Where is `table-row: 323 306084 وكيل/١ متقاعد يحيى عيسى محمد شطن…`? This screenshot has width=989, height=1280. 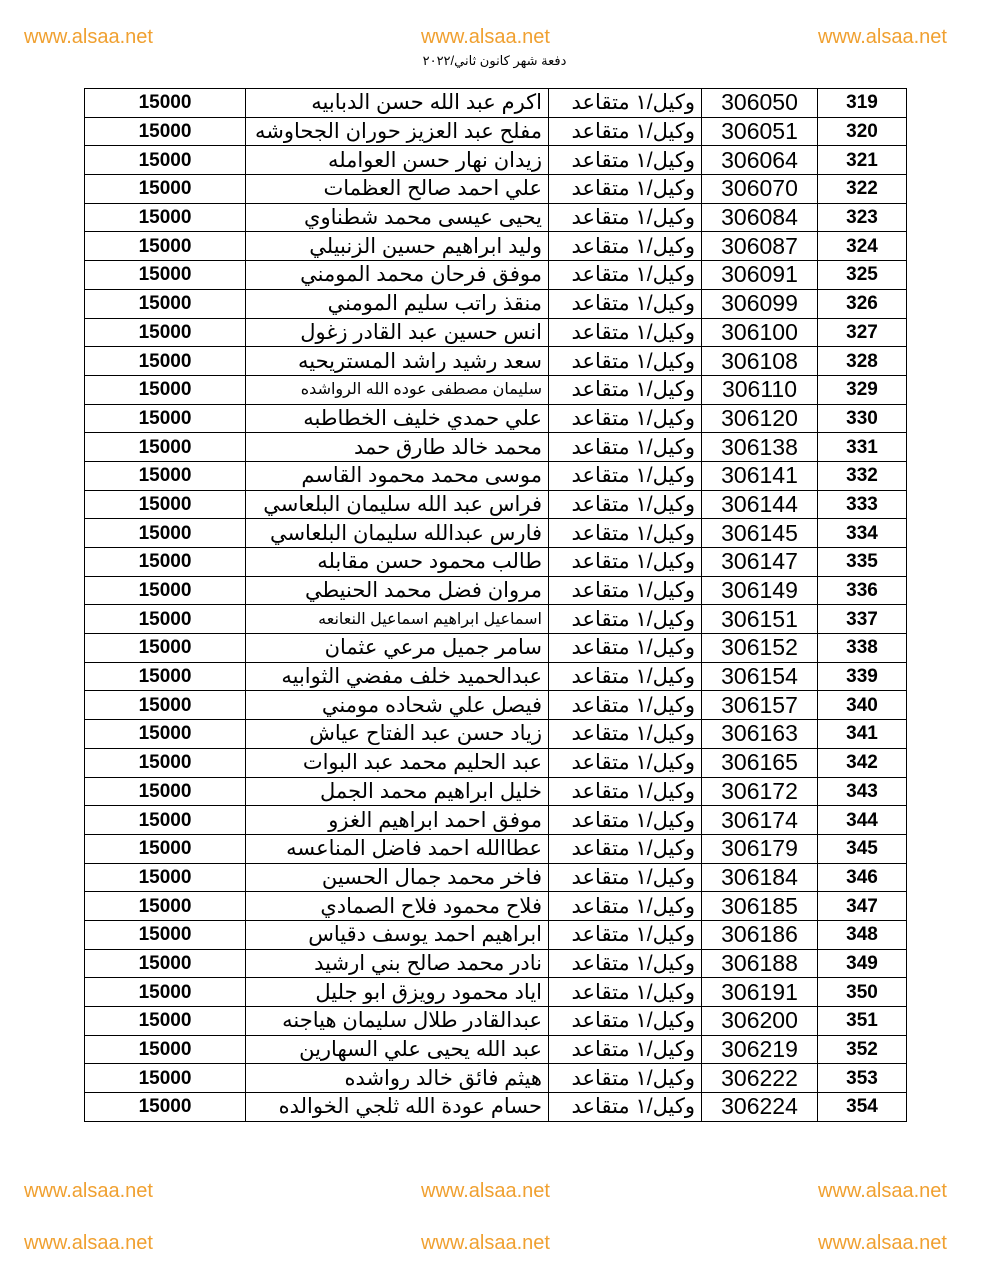 table-row: 323 306084 وكيل/١ متقاعد يحيى عيسى محمد شطن… is located at coordinates (495, 217).